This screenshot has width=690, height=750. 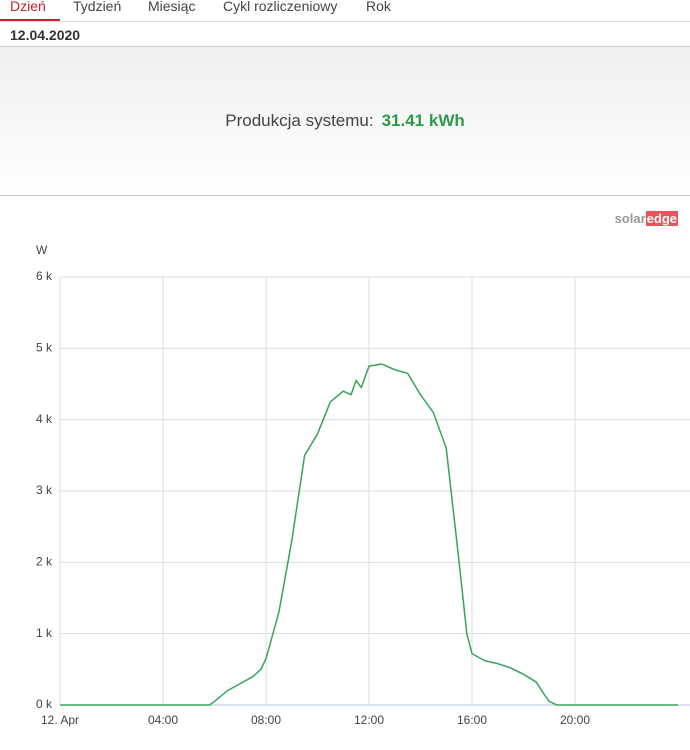 I want to click on y-tick-label: 6 k, so click(x=44, y=276).